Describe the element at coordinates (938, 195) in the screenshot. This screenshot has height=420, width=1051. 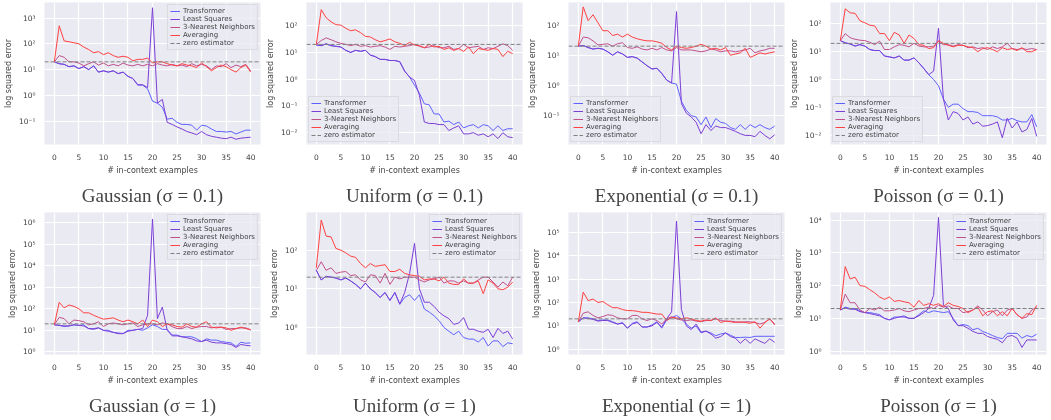
I see `text: Poisson (σ = 0.1)` at that location.